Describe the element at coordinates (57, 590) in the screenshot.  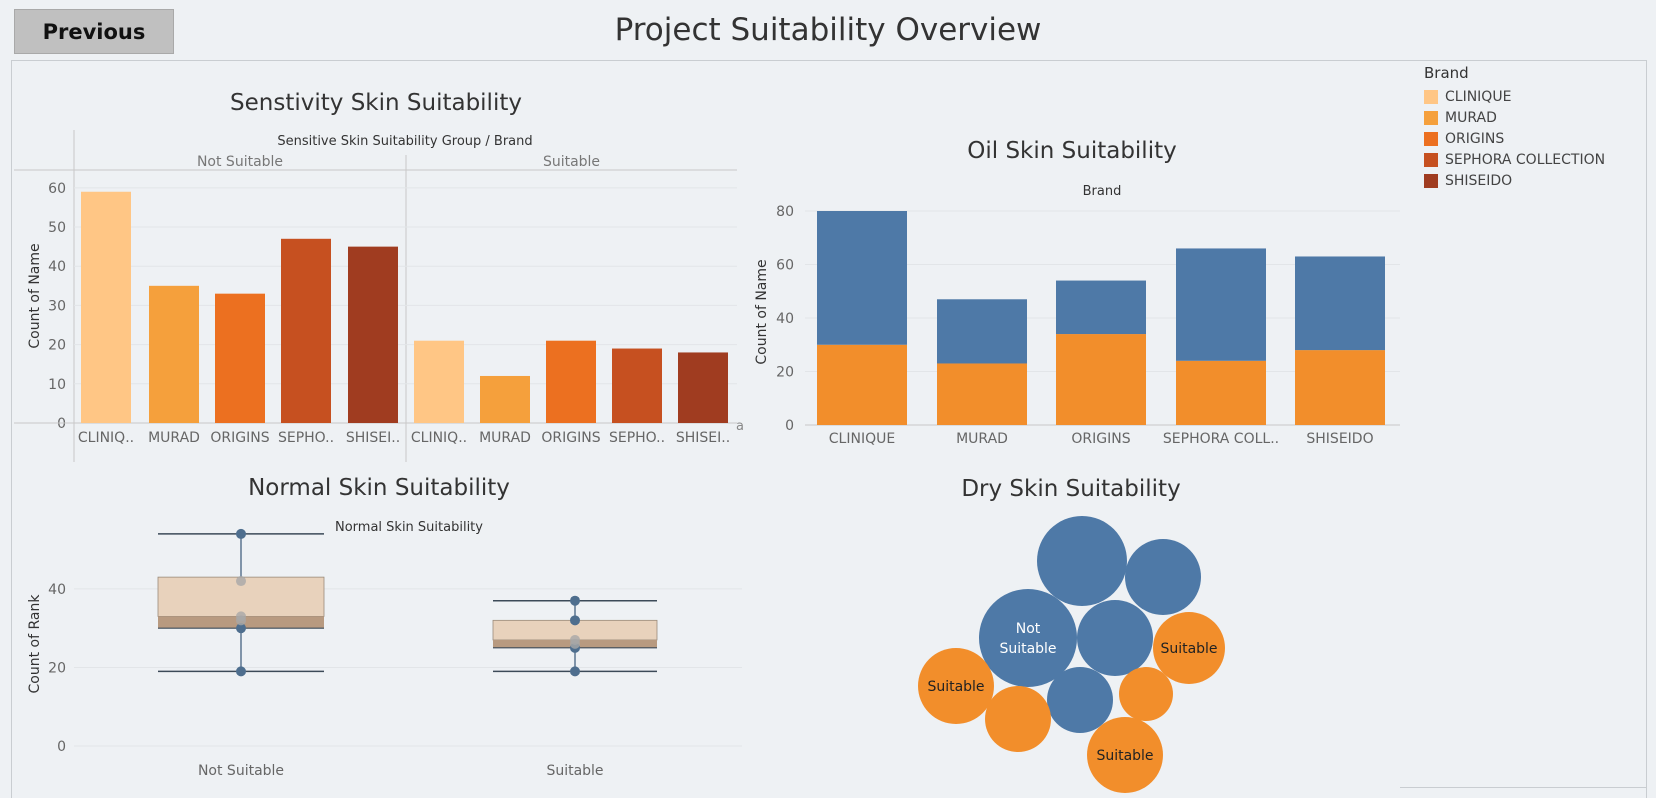
I see `normal-y-tick: 40` at that location.